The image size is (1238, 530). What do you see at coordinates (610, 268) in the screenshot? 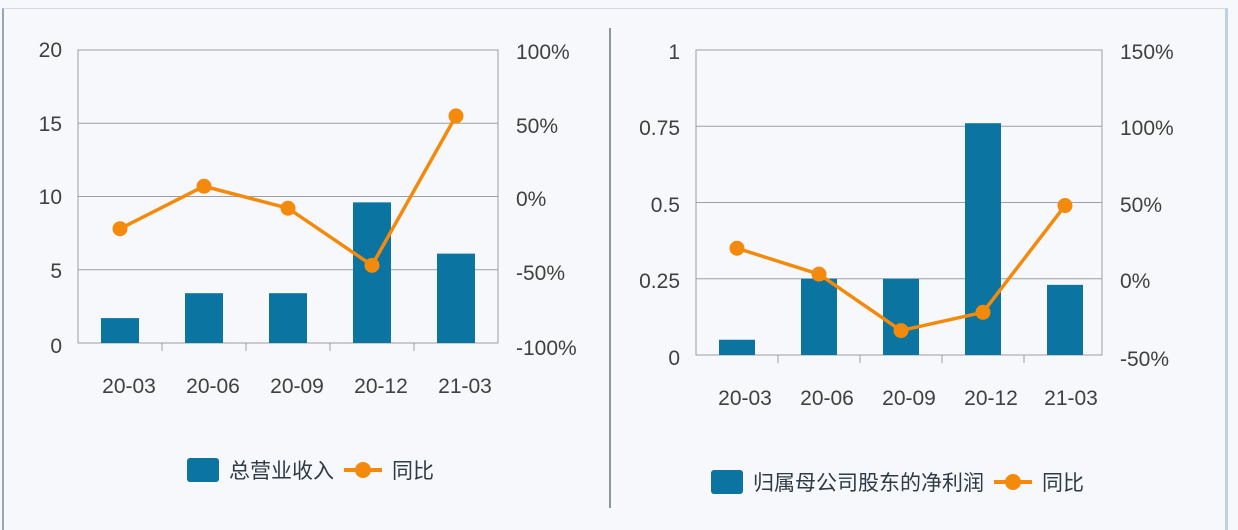
I see `chart-divider` at bounding box center [610, 268].